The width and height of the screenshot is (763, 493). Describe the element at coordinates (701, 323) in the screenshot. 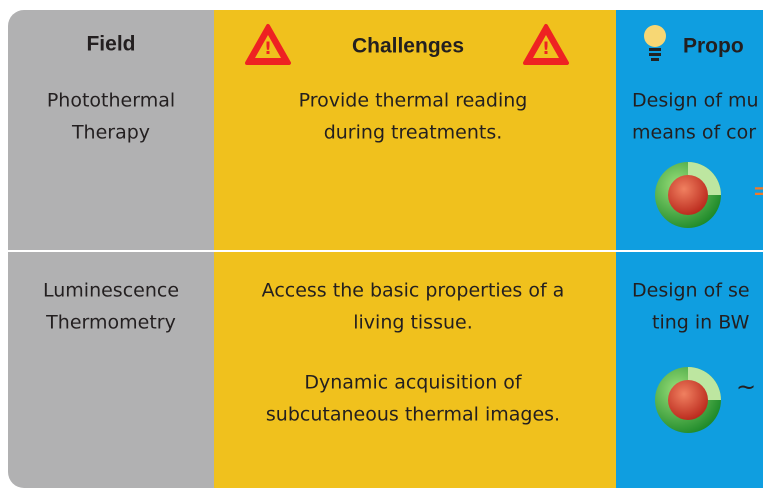

I see `proposal-text: ting in BW` at that location.